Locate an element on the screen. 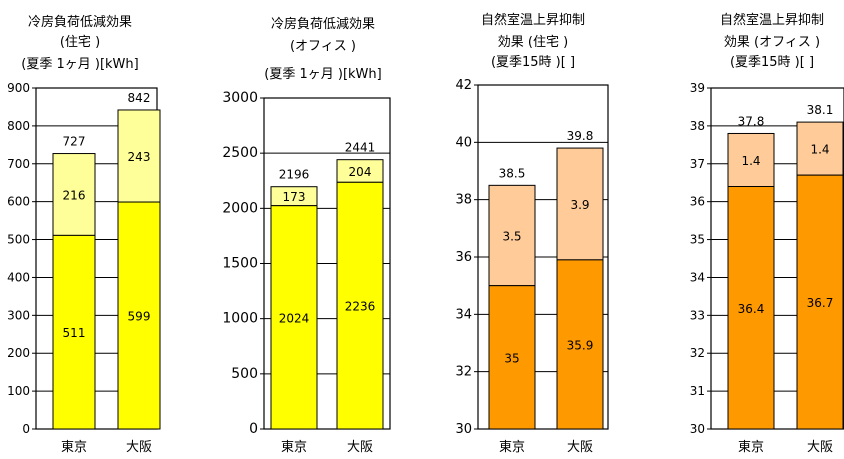 The image size is (844, 459). chart-title-line: (オフィス ) is located at coordinates (323, 46).